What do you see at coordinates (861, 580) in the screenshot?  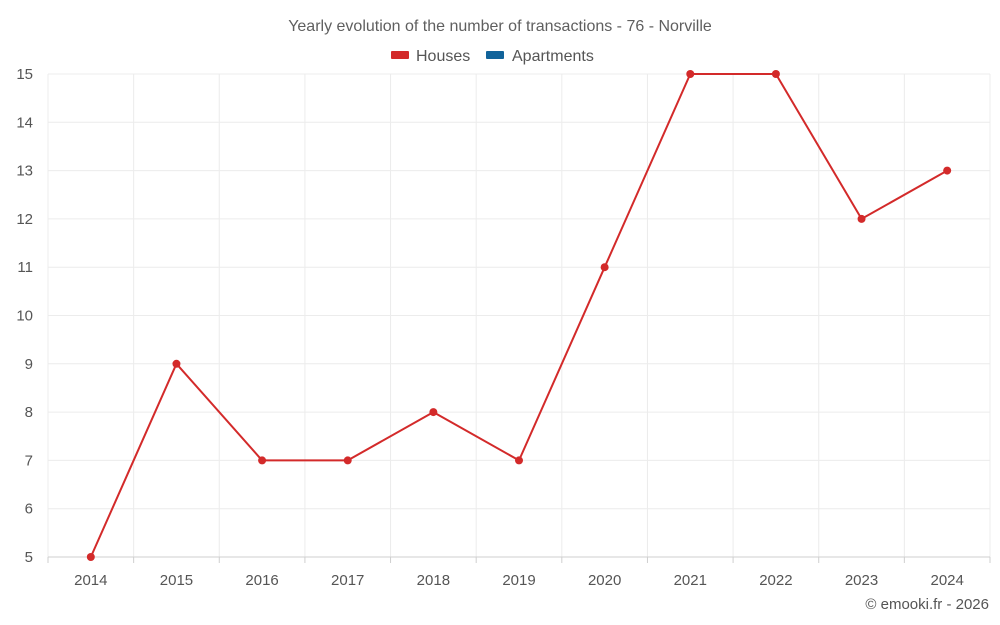 I see `x-tick-label: 2023` at bounding box center [861, 580].